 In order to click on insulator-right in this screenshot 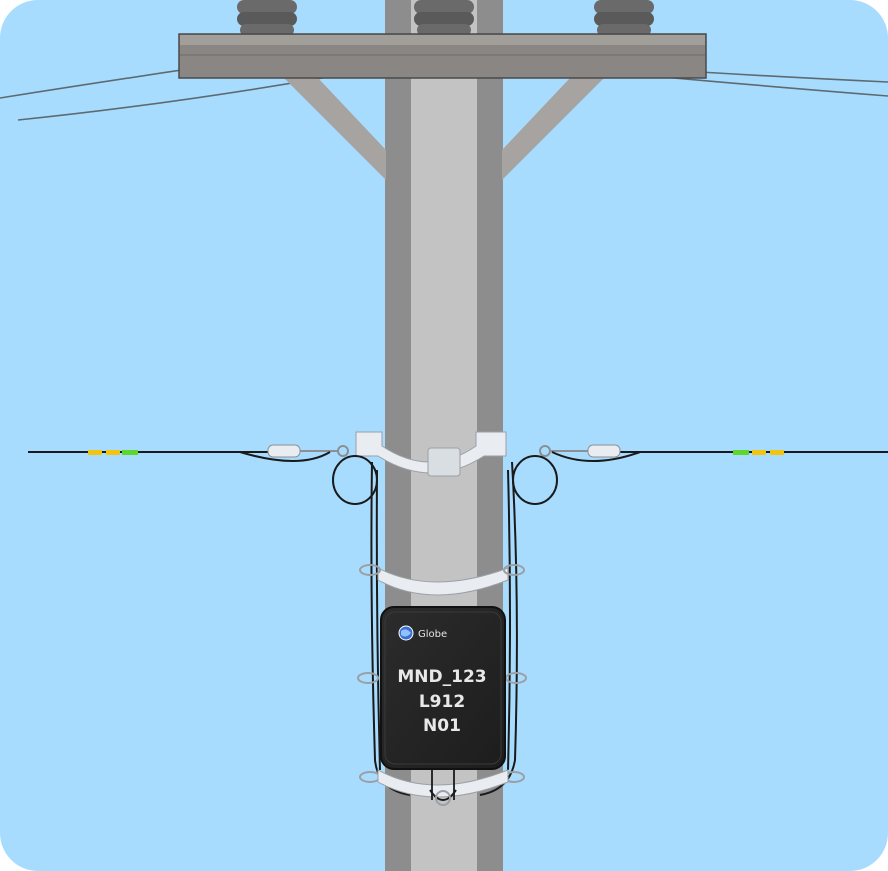, I will do `click(624, 18)`.